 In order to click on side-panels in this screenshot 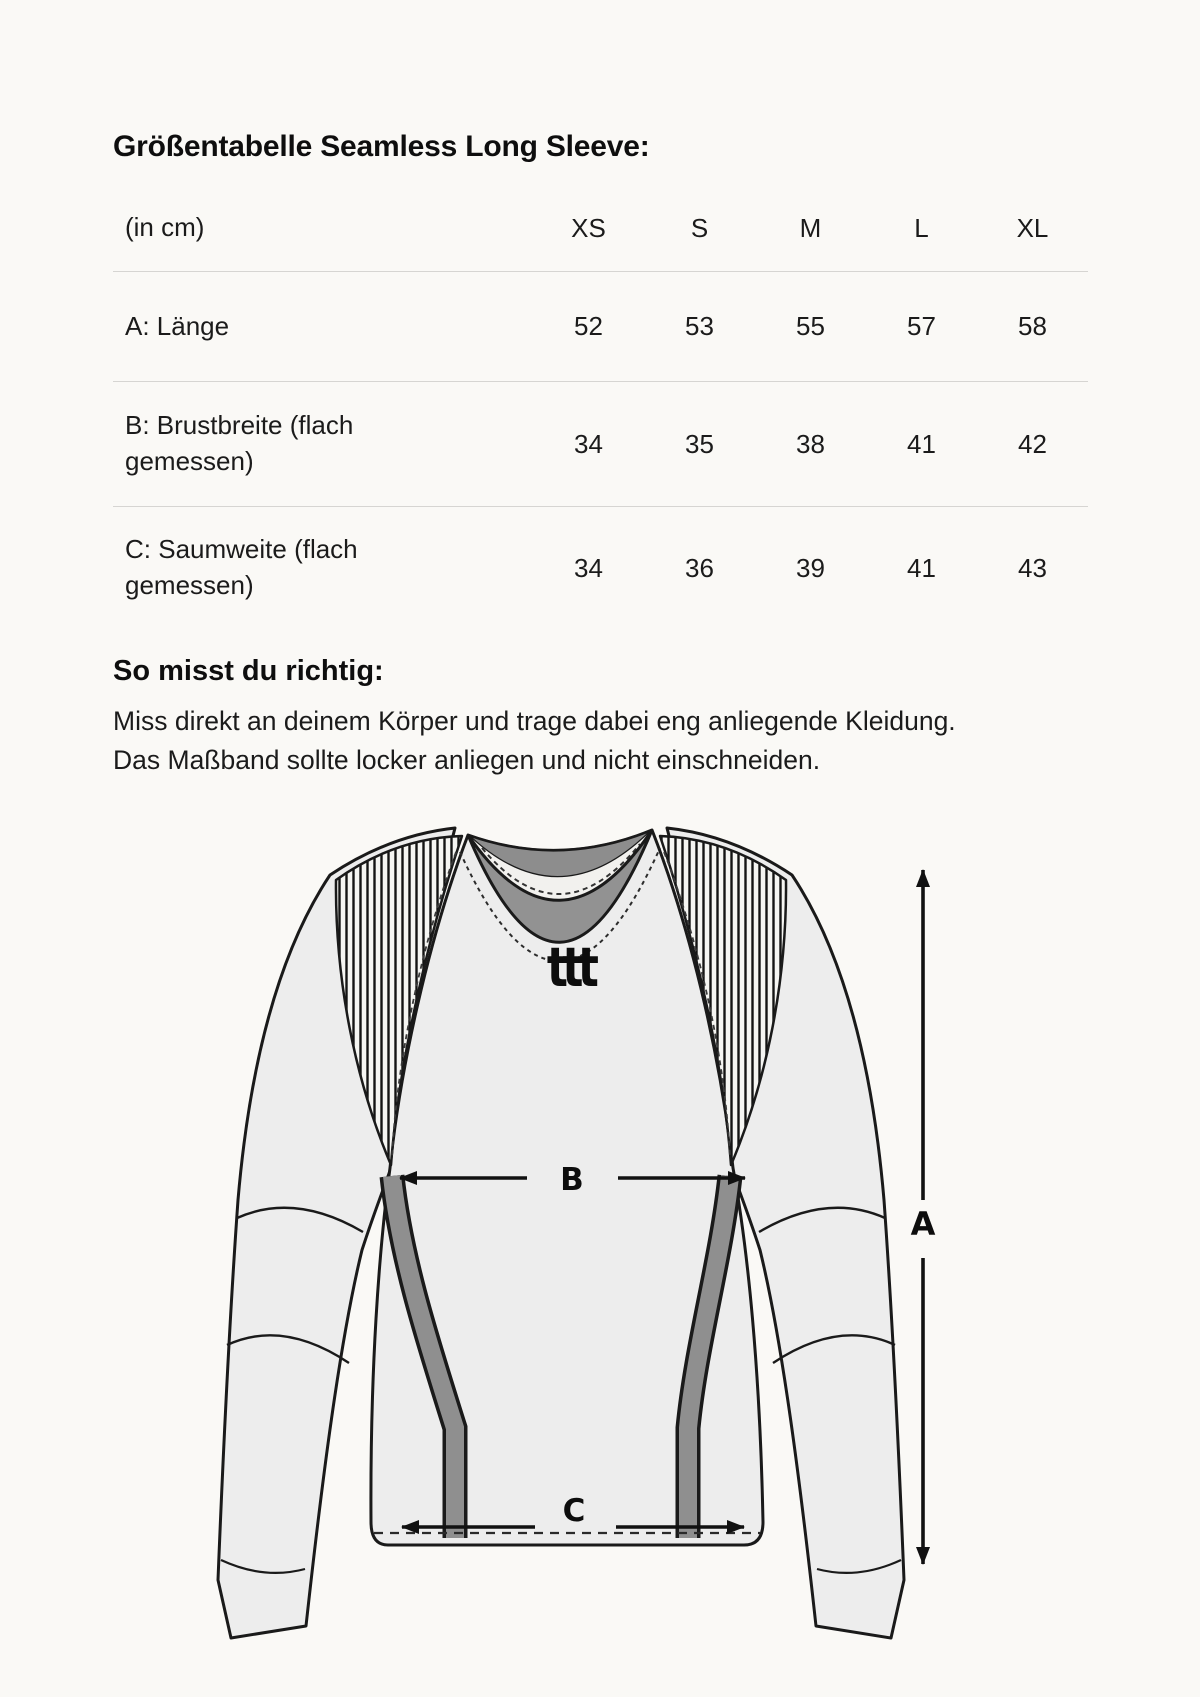, I will do `click(561, 1356)`.